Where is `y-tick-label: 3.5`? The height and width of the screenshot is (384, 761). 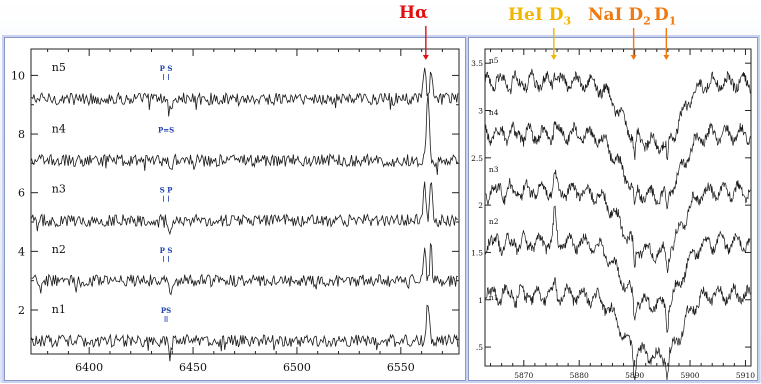
y-tick-label: 3.5 is located at coordinates (477, 63).